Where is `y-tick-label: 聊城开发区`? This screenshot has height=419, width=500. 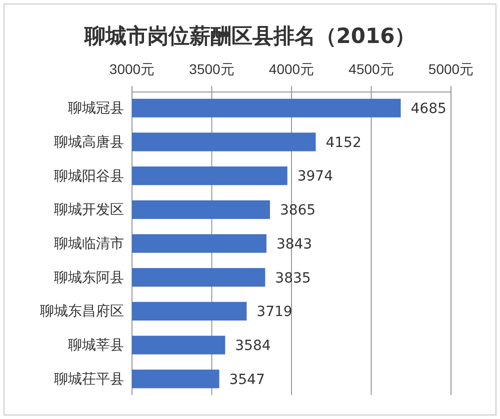 y-tick-label: 聊城开发区 is located at coordinates (89, 209).